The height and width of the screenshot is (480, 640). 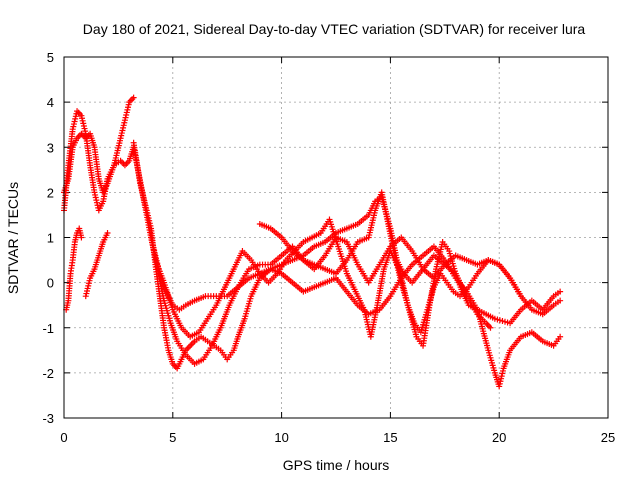 I want to click on x-tick-label: 0, so click(x=63, y=437).